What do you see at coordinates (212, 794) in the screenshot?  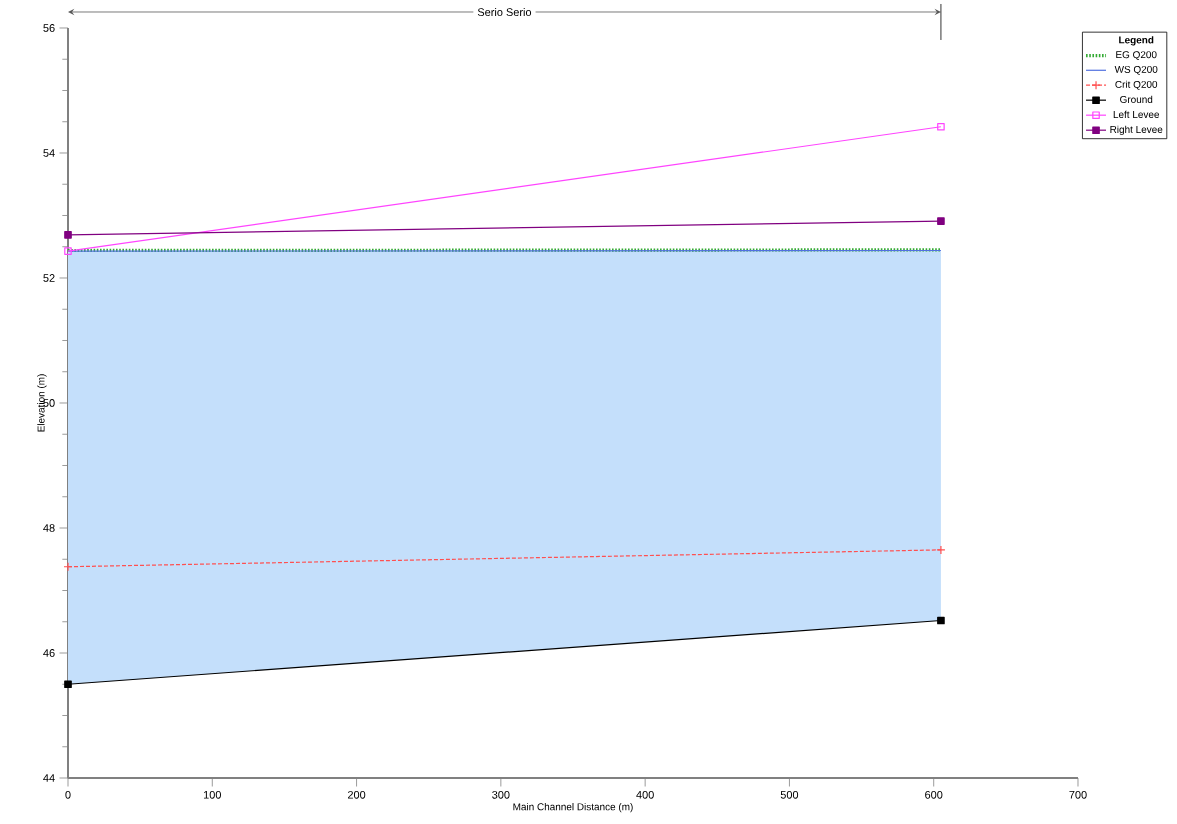 I see `x-tick-label: 100` at bounding box center [212, 794].